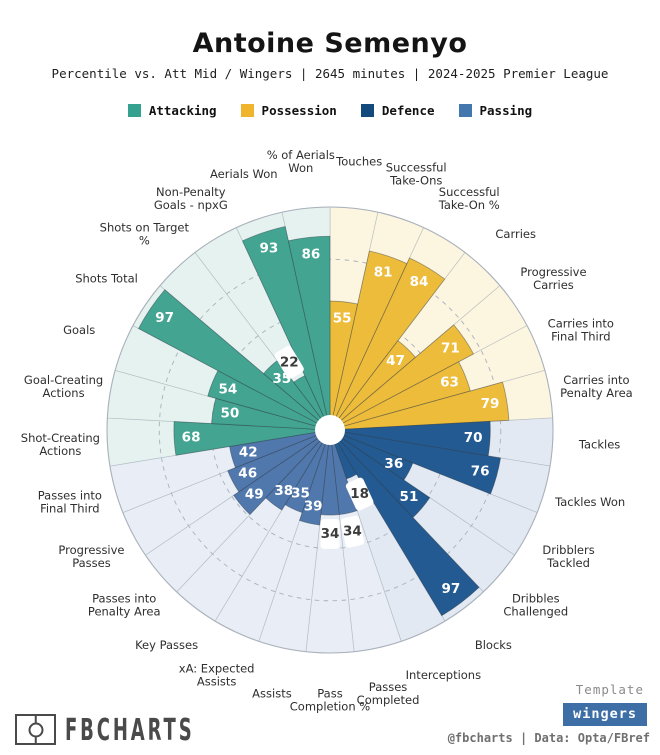 Image resolution: width=660 pixels, height=755 pixels. What do you see at coordinates (506, 110) in the screenshot?
I see `legend-label-passing: Passing` at bounding box center [506, 110].